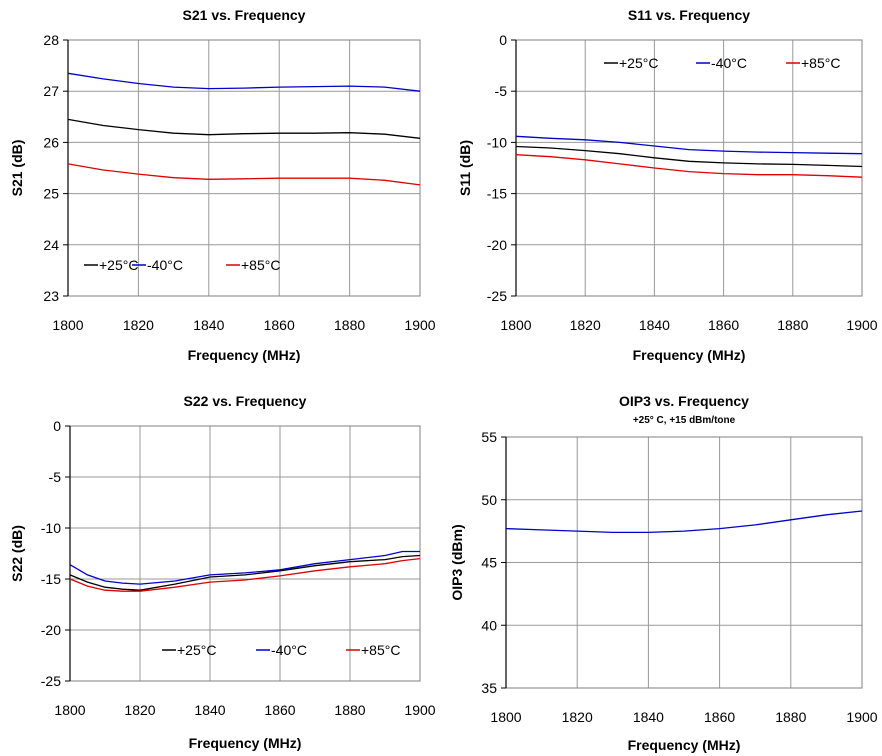 The width and height of the screenshot is (882, 756). What do you see at coordinates (51, 245) in the screenshot?
I see `y-tick-label: 24` at bounding box center [51, 245].